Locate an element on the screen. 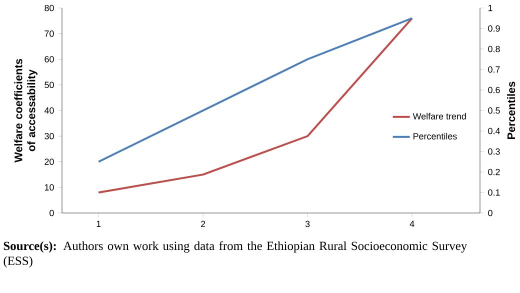  y2-axis-title: Percentiles is located at coordinates (511, 111).